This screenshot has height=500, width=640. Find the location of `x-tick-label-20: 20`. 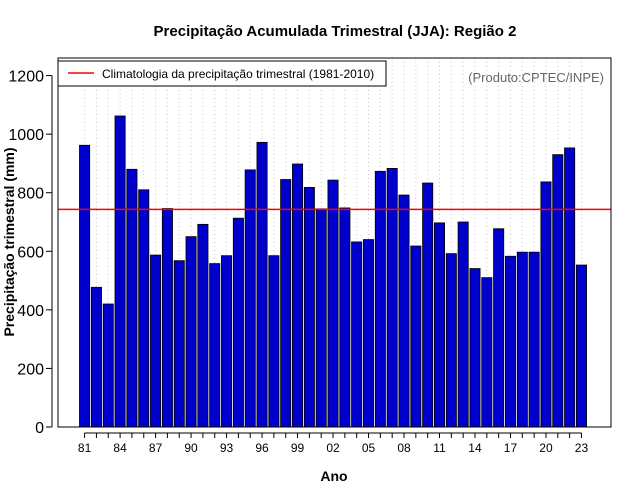

x-tick-label-20: 20 is located at coordinates (546, 448).